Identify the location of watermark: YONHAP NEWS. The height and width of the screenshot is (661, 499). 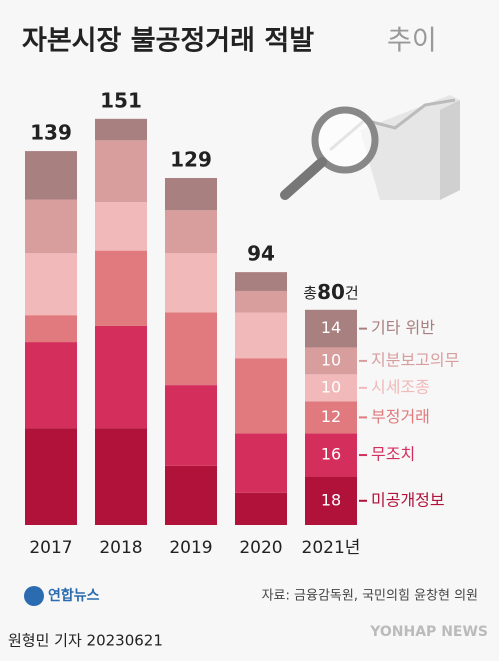
(428, 632).